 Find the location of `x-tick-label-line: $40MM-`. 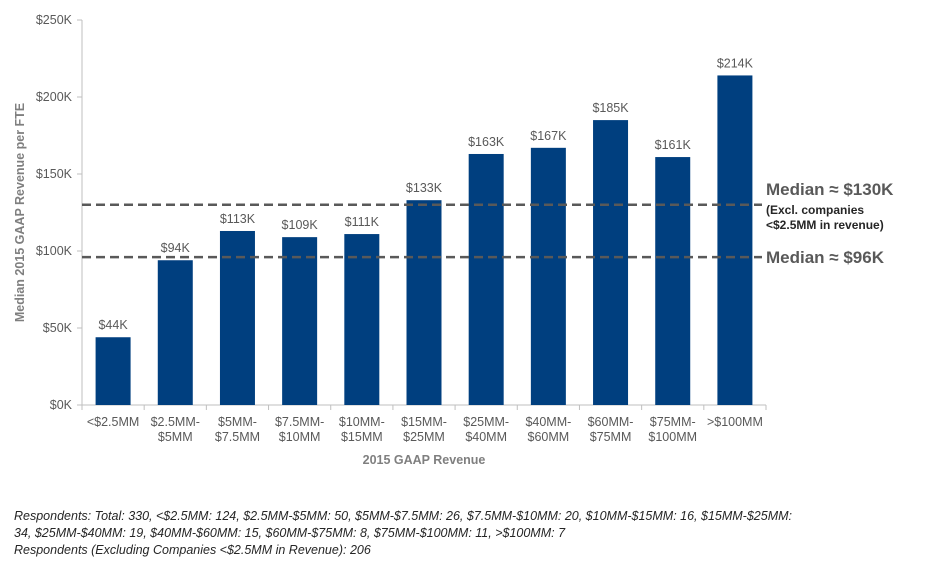

x-tick-label-line: $40MM- is located at coordinates (548, 422).